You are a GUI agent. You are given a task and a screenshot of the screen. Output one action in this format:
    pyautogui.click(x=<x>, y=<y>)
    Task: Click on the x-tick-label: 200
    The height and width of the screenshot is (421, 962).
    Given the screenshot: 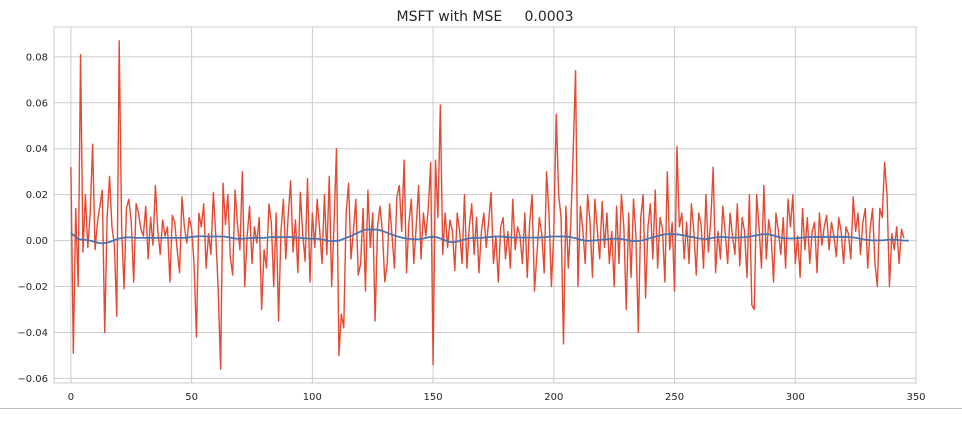 What is the action you would take?
    pyautogui.click(x=553, y=397)
    